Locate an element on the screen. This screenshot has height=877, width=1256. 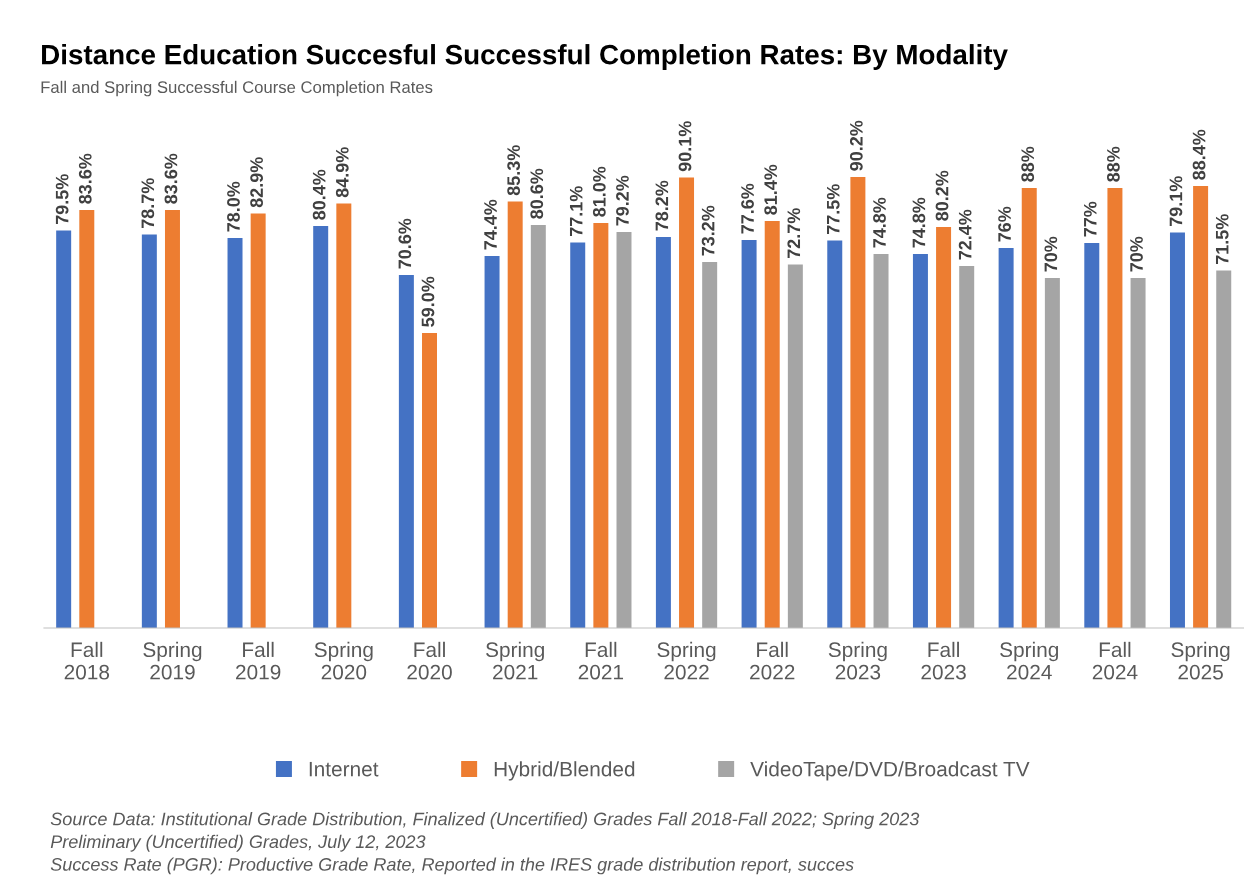
x-tick-label: Spring 2019 is located at coordinates (172, 660).